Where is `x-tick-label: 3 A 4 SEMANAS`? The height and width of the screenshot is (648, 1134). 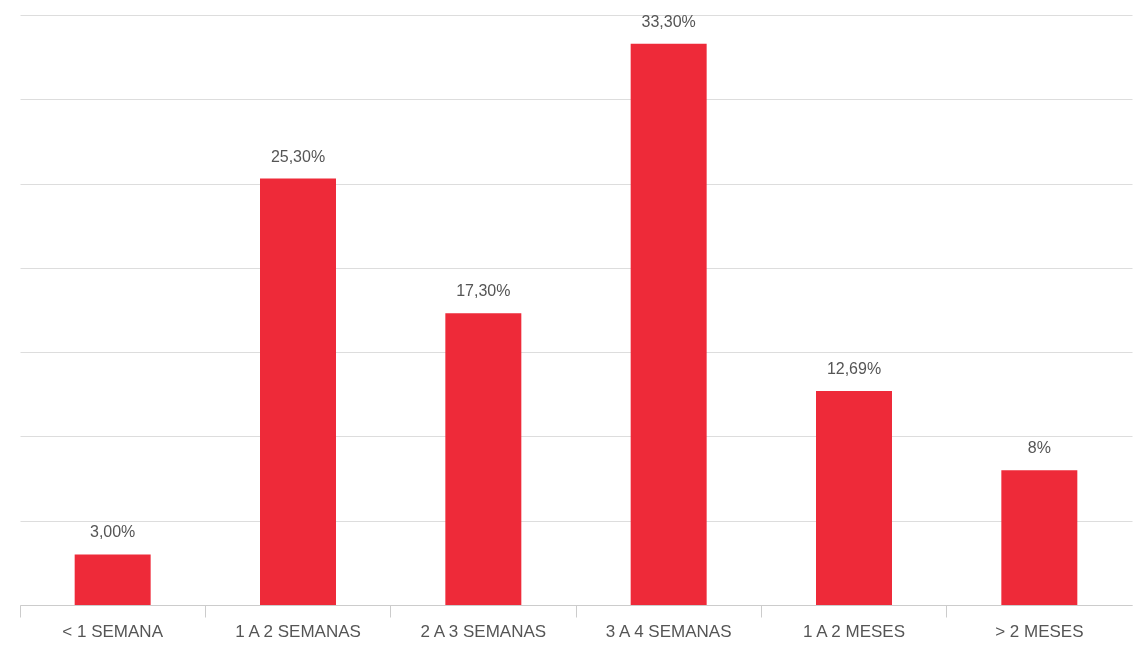
x-tick-label: 3 A 4 SEMANAS is located at coordinates (668, 631).